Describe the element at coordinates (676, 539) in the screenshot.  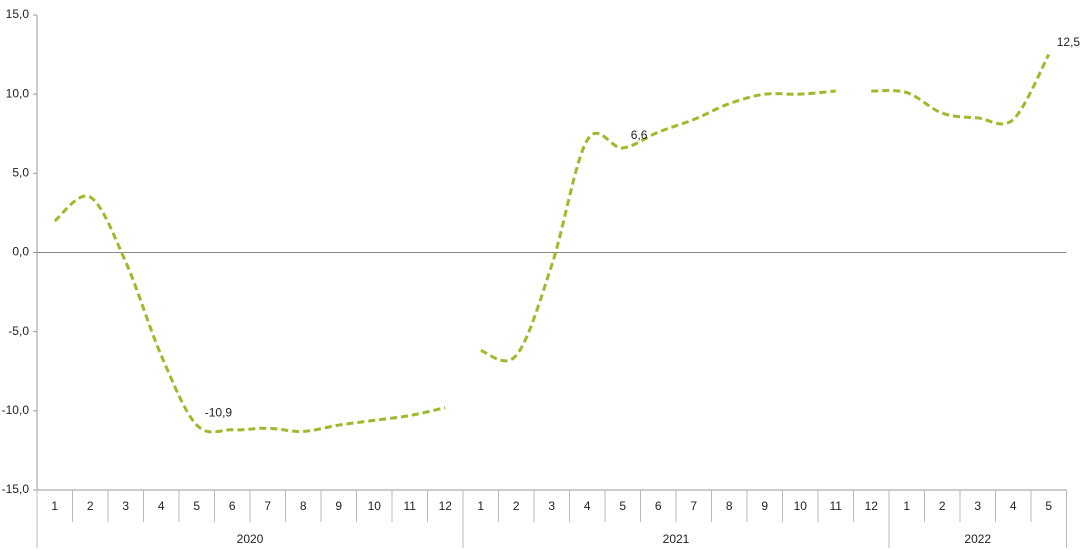
I see `group-label: 2021` at that location.